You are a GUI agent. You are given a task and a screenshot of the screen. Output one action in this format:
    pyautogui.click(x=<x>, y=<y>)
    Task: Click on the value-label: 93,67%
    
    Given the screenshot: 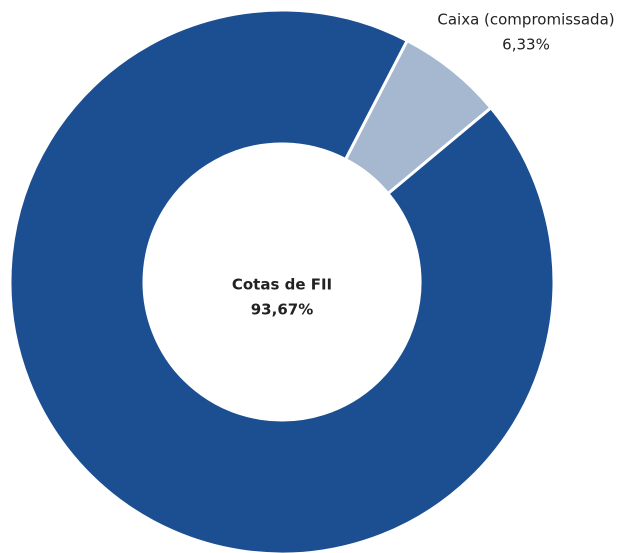 What is the action you would take?
    pyautogui.click(x=282, y=310)
    